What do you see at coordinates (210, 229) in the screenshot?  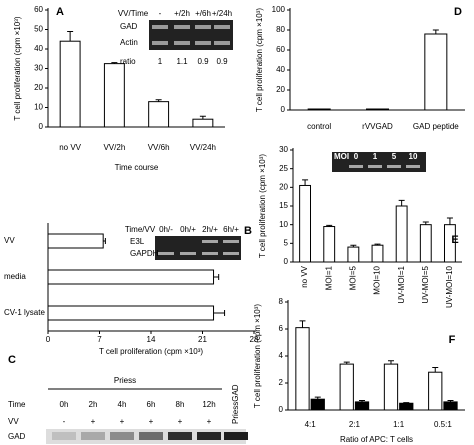 I see `inset-header: 2h/+` at bounding box center [210, 229].